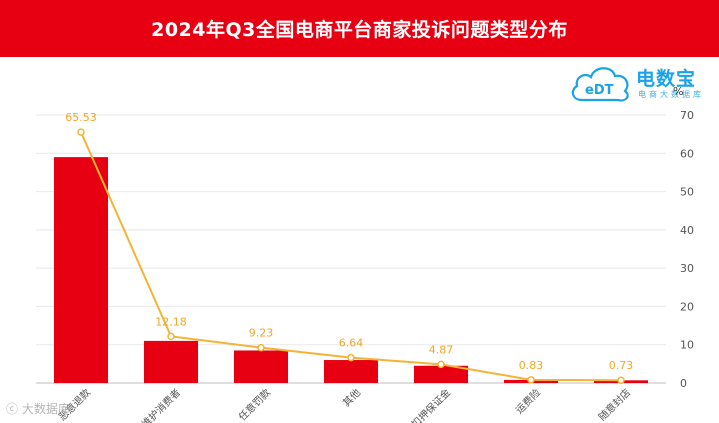 The image size is (719, 423). What do you see at coordinates (687, 306) in the screenshot?
I see `y-tick-label: 20` at bounding box center [687, 306].